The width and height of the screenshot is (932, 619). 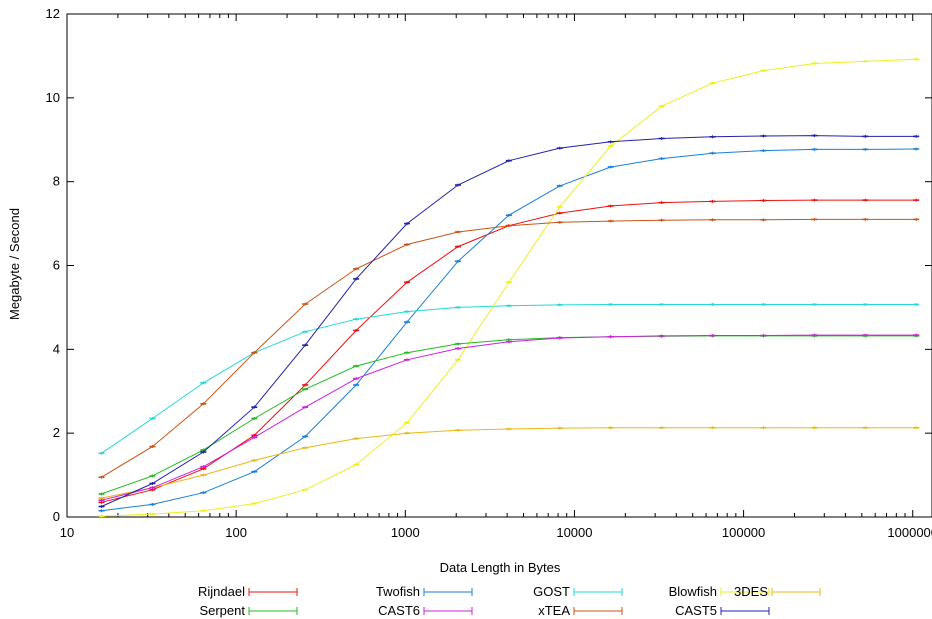 What do you see at coordinates (743, 532) in the screenshot?
I see `x-tick-label: 100000` at bounding box center [743, 532].